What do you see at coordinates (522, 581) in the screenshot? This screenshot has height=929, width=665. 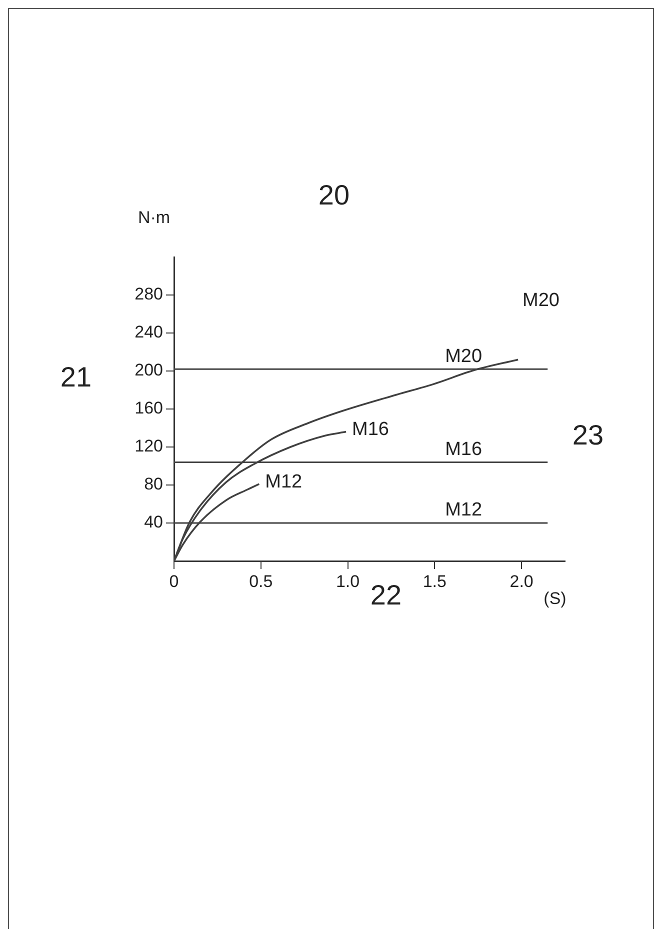 I see `x-tick-label: 2.0` at bounding box center [522, 581].